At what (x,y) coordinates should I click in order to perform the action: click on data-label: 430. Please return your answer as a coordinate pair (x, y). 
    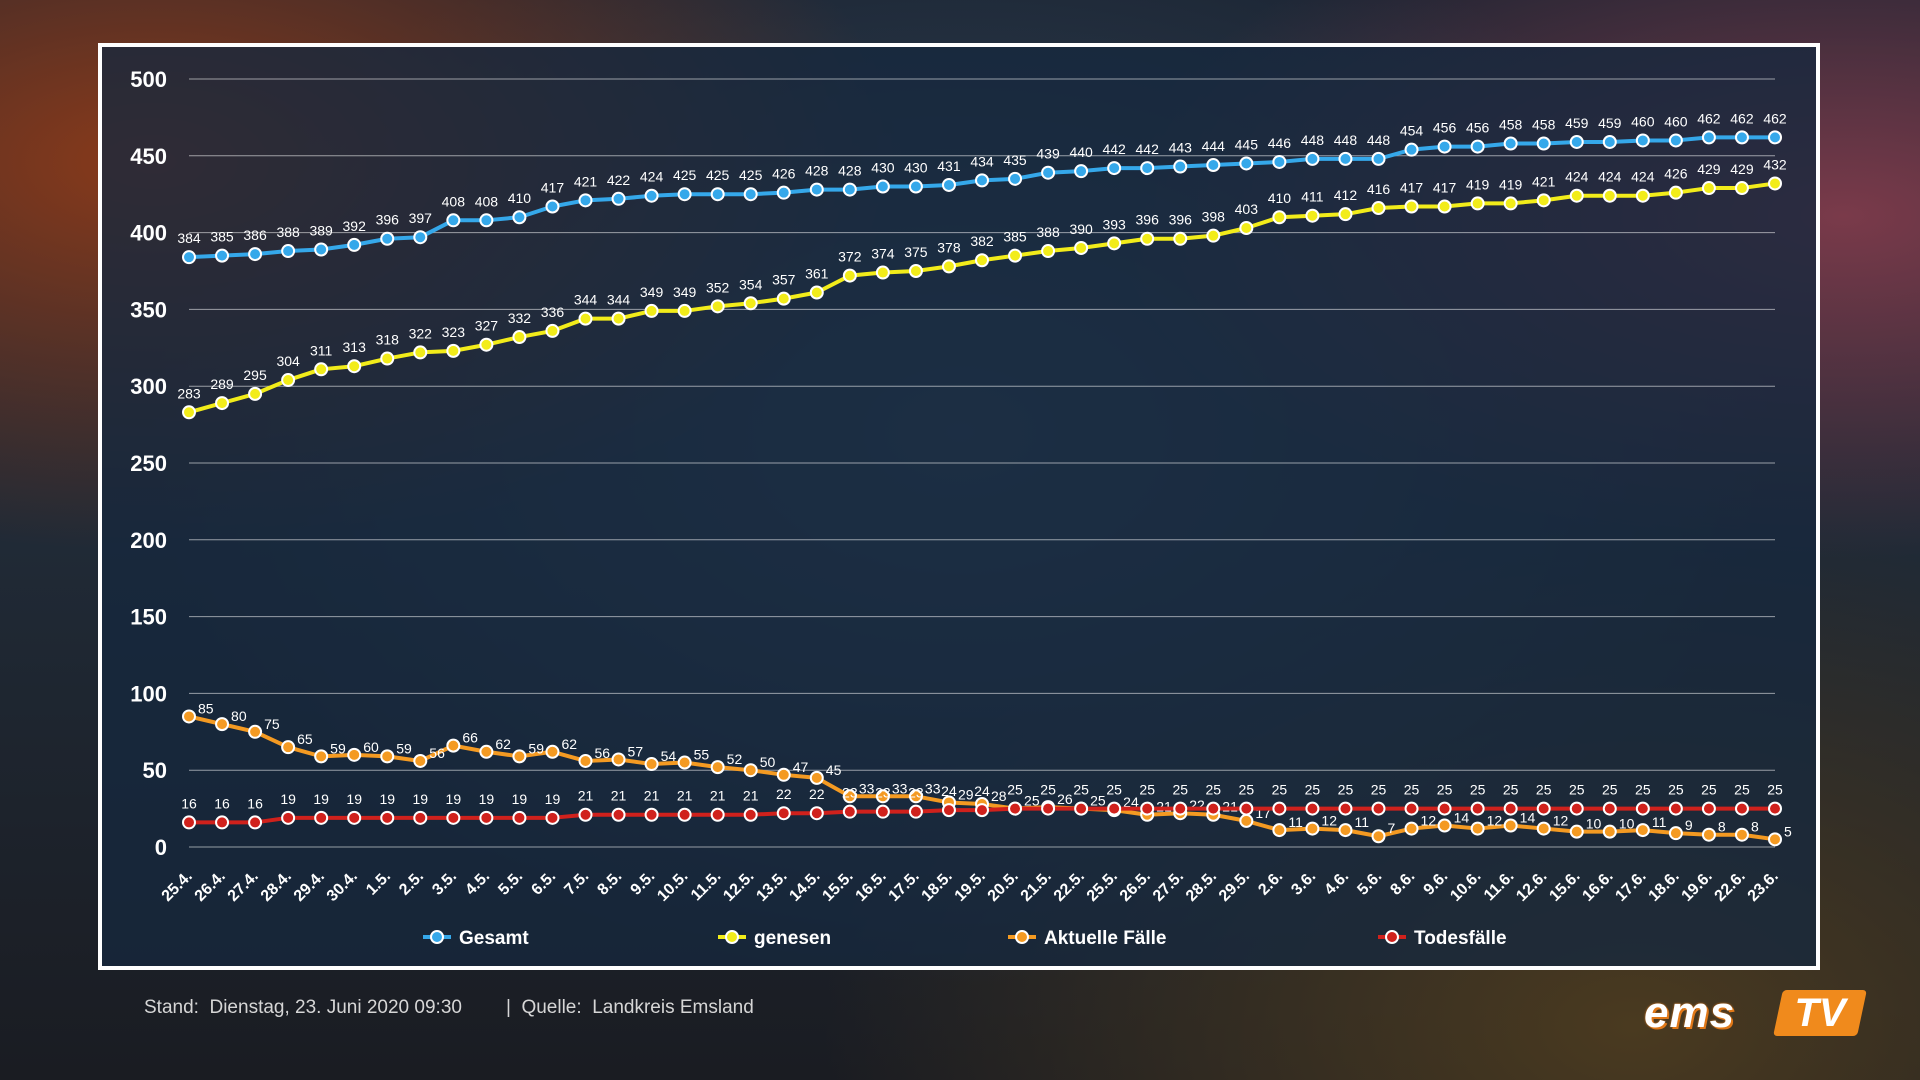
    Looking at the image, I should click on (916, 168).